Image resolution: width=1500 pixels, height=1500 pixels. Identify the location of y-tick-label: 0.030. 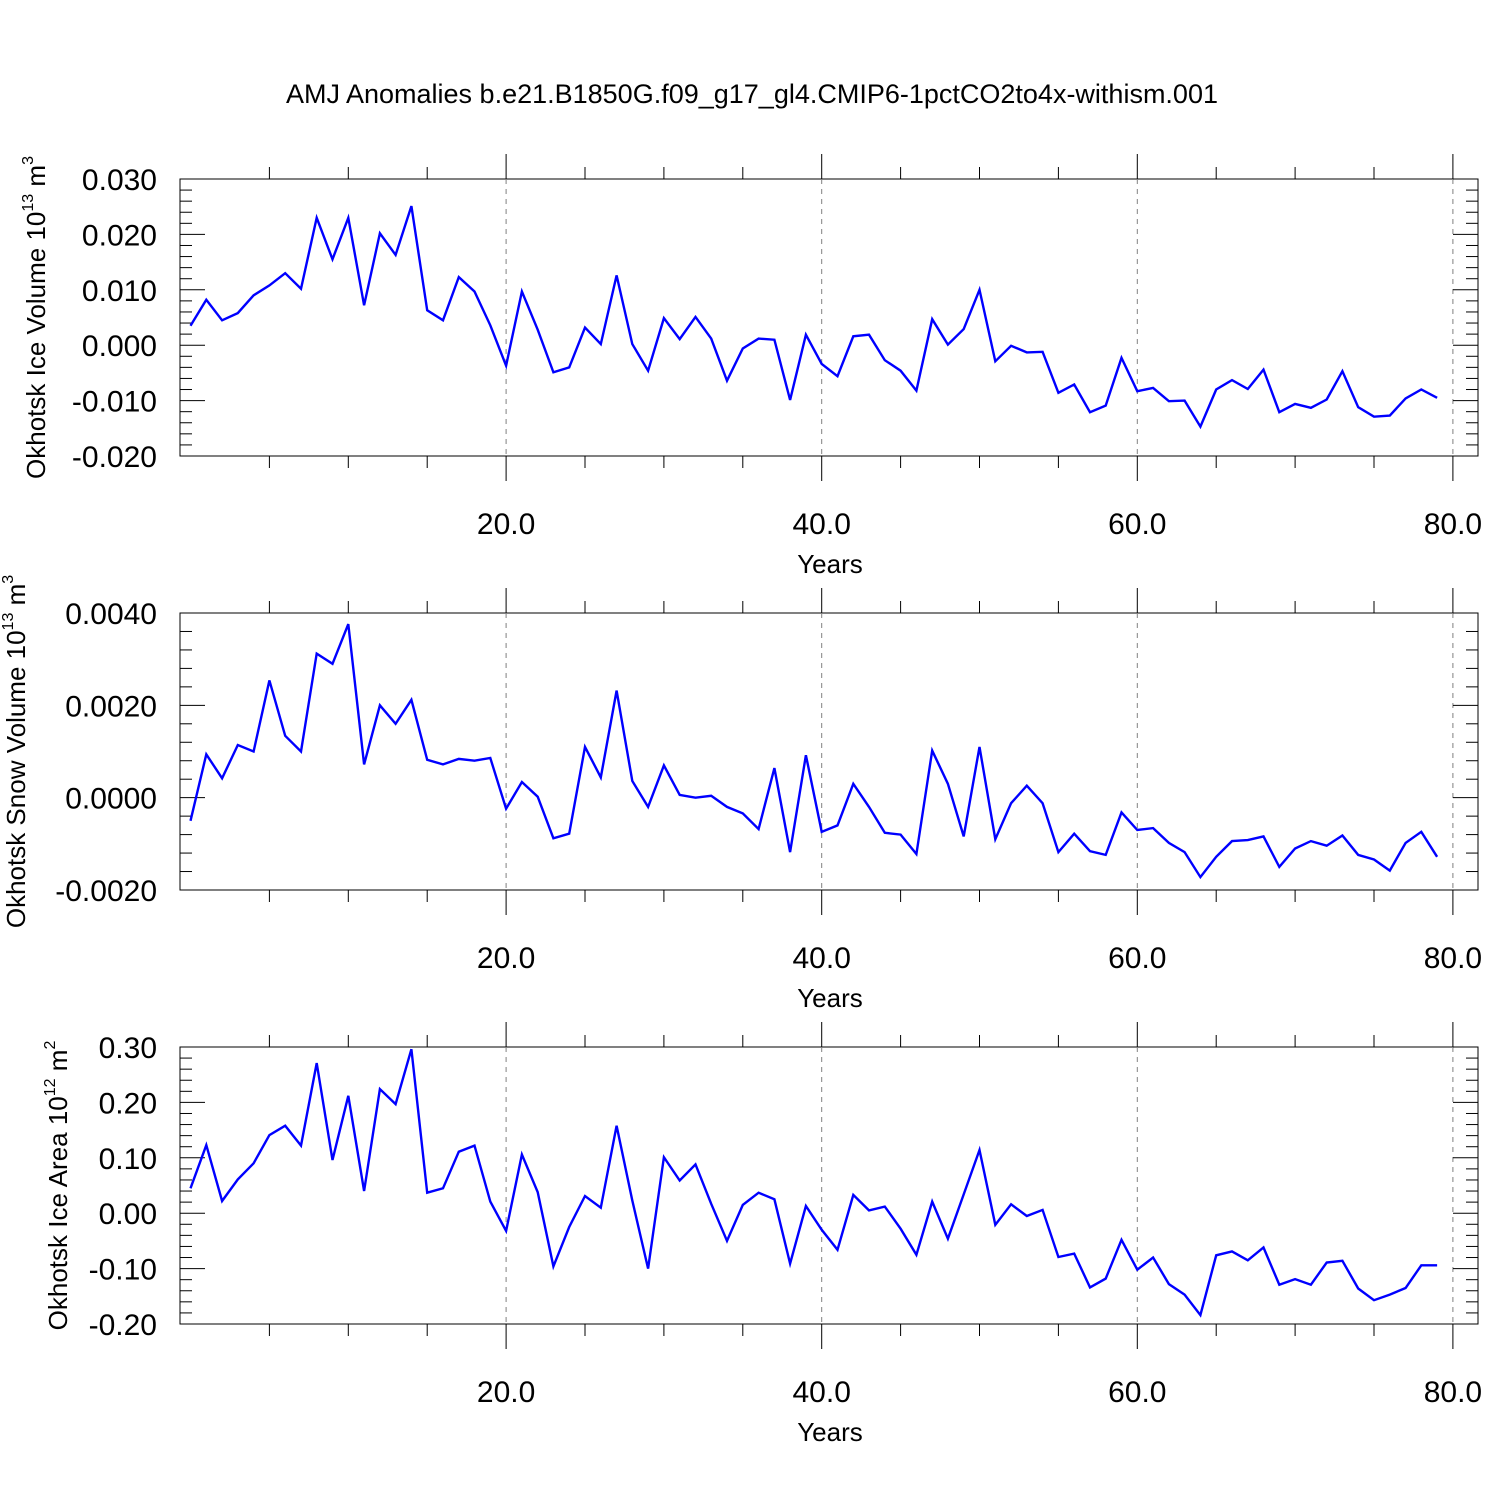
(119, 180).